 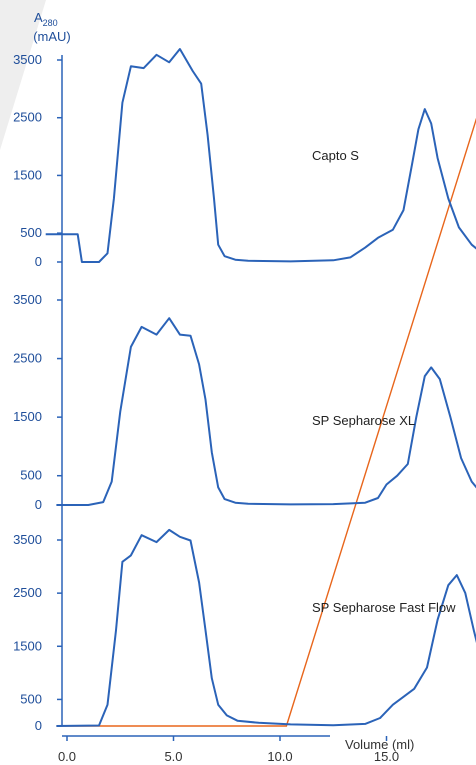 What do you see at coordinates (52, 36) in the screenshot?
I see `y-axis-unit: (mAU)` at bounding box center [52, 36].